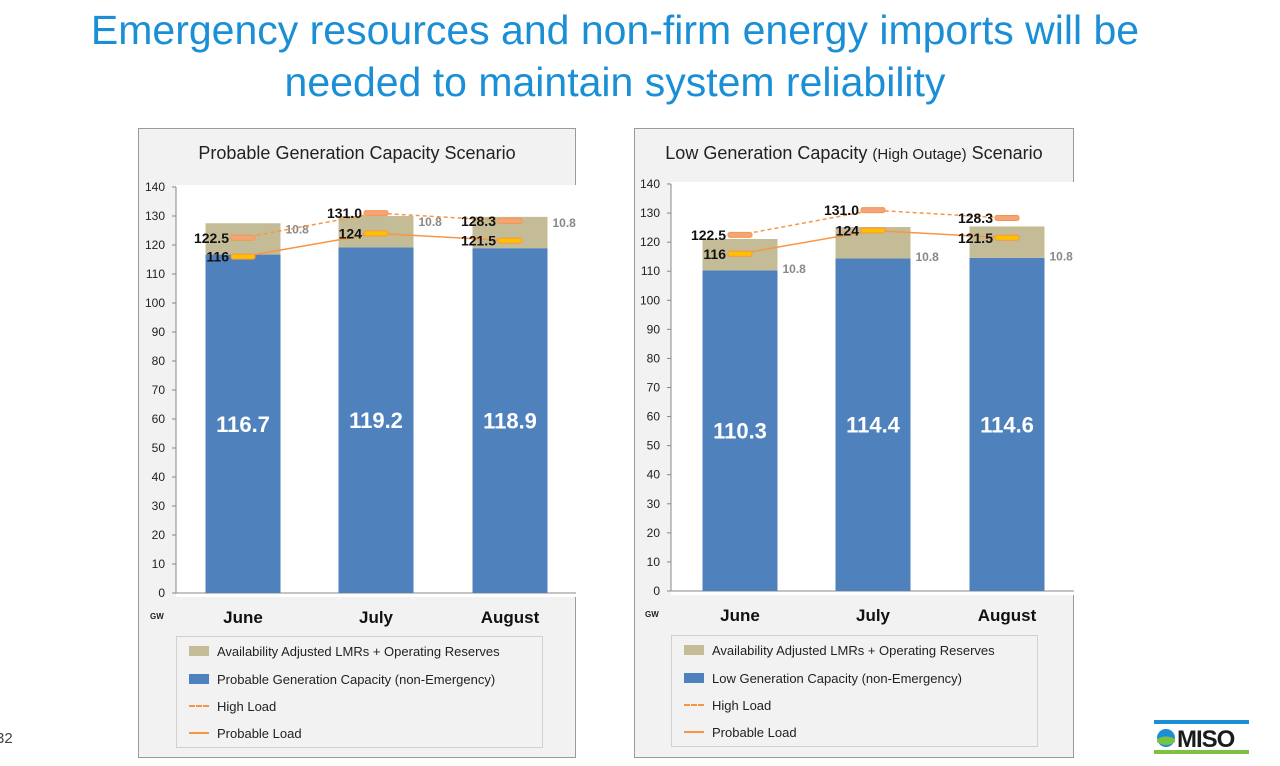 The height and width of the screenshot is (766, 1280). What do you see at coordinates (357, 153) in the screenshot?
I see `chart-title: Probable Generation Capacity Scenario` at bounding box center [357, 153].